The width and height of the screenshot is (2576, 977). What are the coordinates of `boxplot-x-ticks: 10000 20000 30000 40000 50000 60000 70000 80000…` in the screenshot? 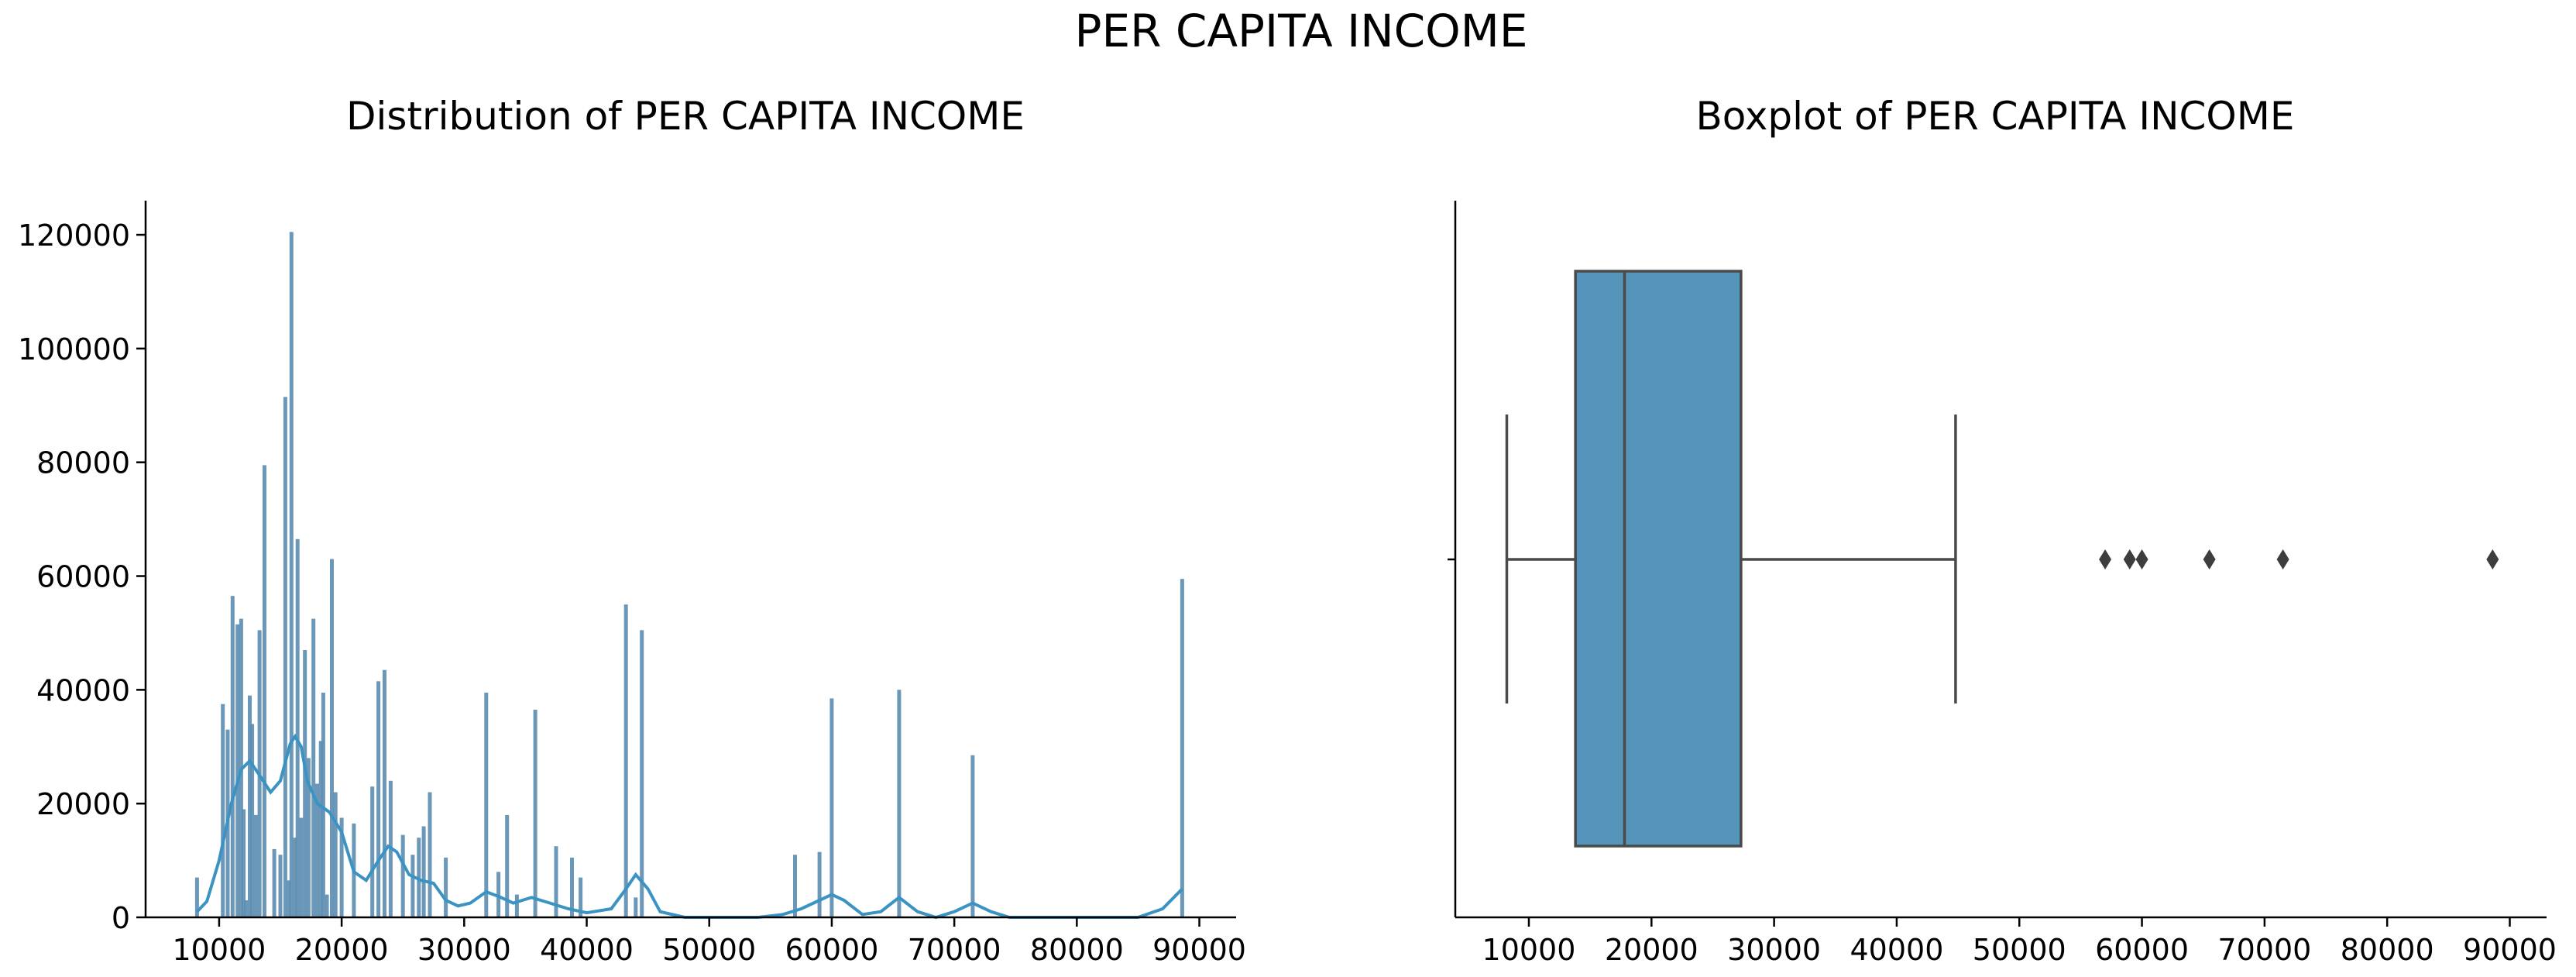 It's located at (2019, 942).